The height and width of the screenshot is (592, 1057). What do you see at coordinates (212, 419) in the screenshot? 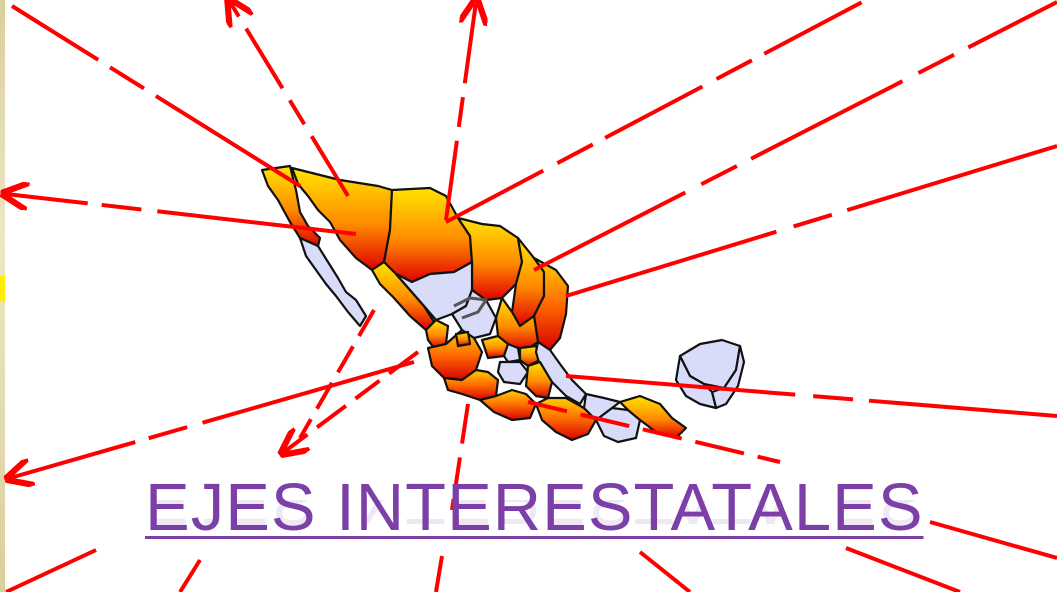
I see `arrow-southwest-left` at bounding box center [212, 419].